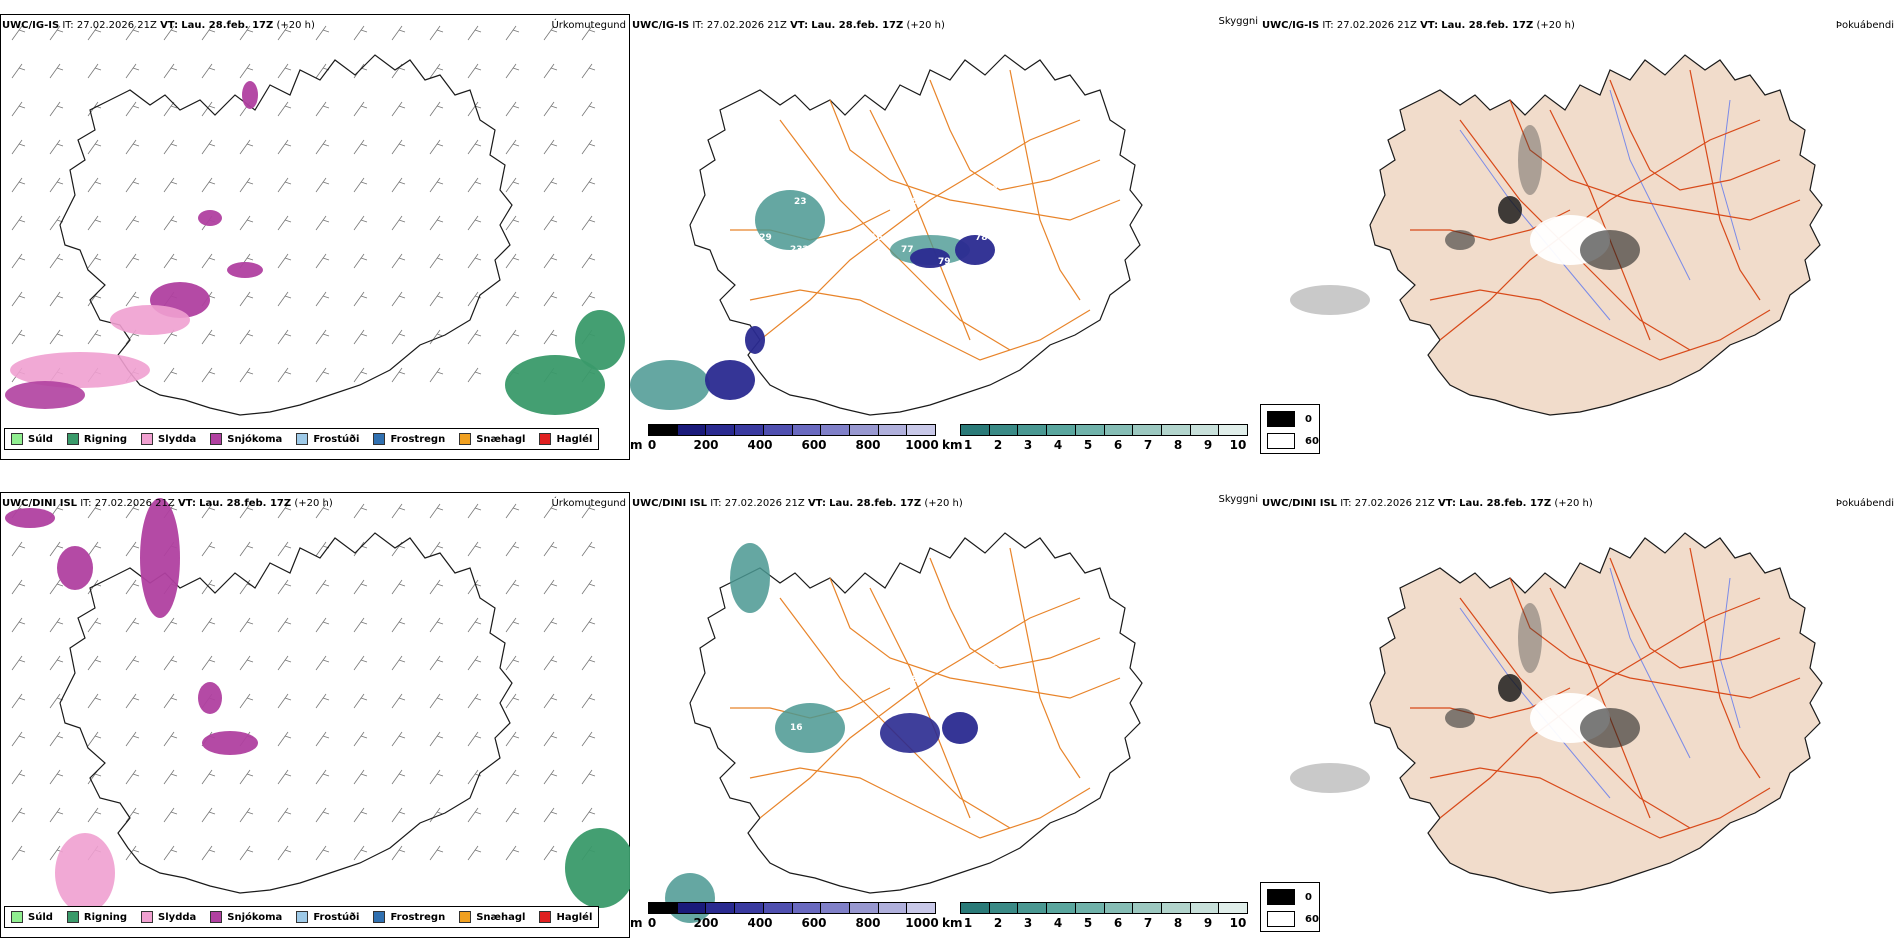 This screenshot has width=1900, height=950. What do you see at coordinates (877, 698) in the screenshot?
I see `map-value-labels: 133 158 230 173 122 187 16 176 104 101 16` at bounding box center [877, 698].